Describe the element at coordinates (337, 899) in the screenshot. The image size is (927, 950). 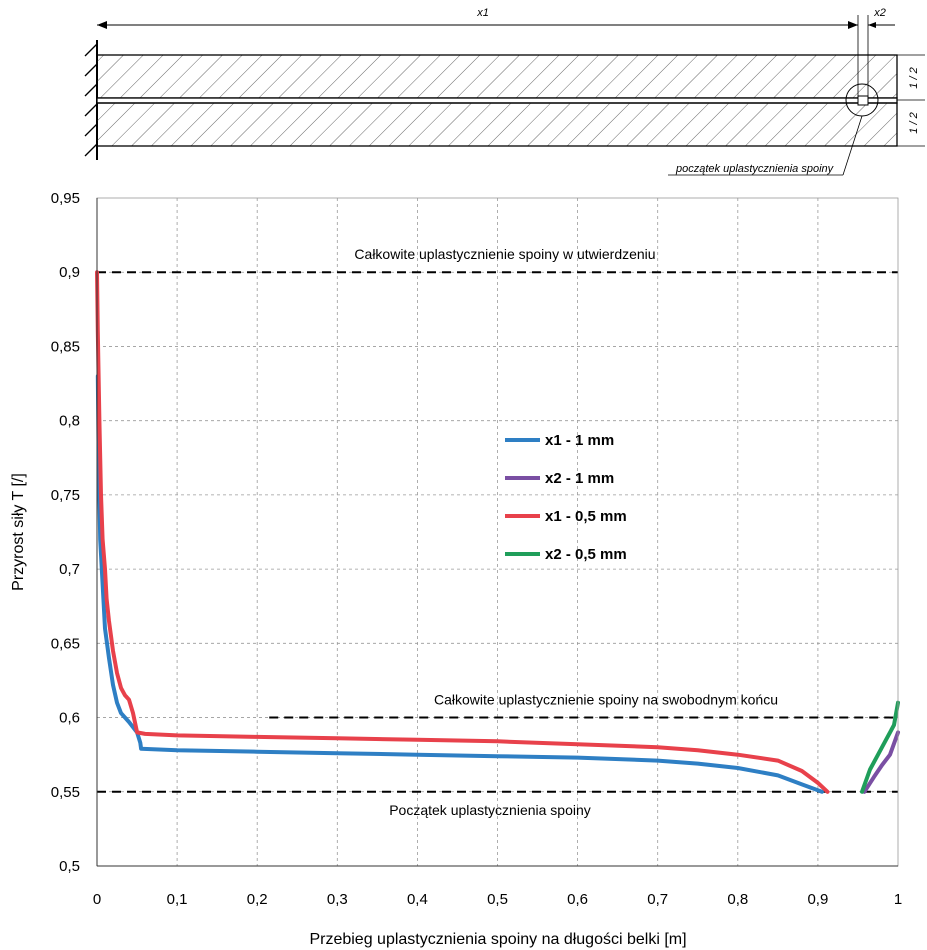
I see `x-tick-label: 0,3` at that location.